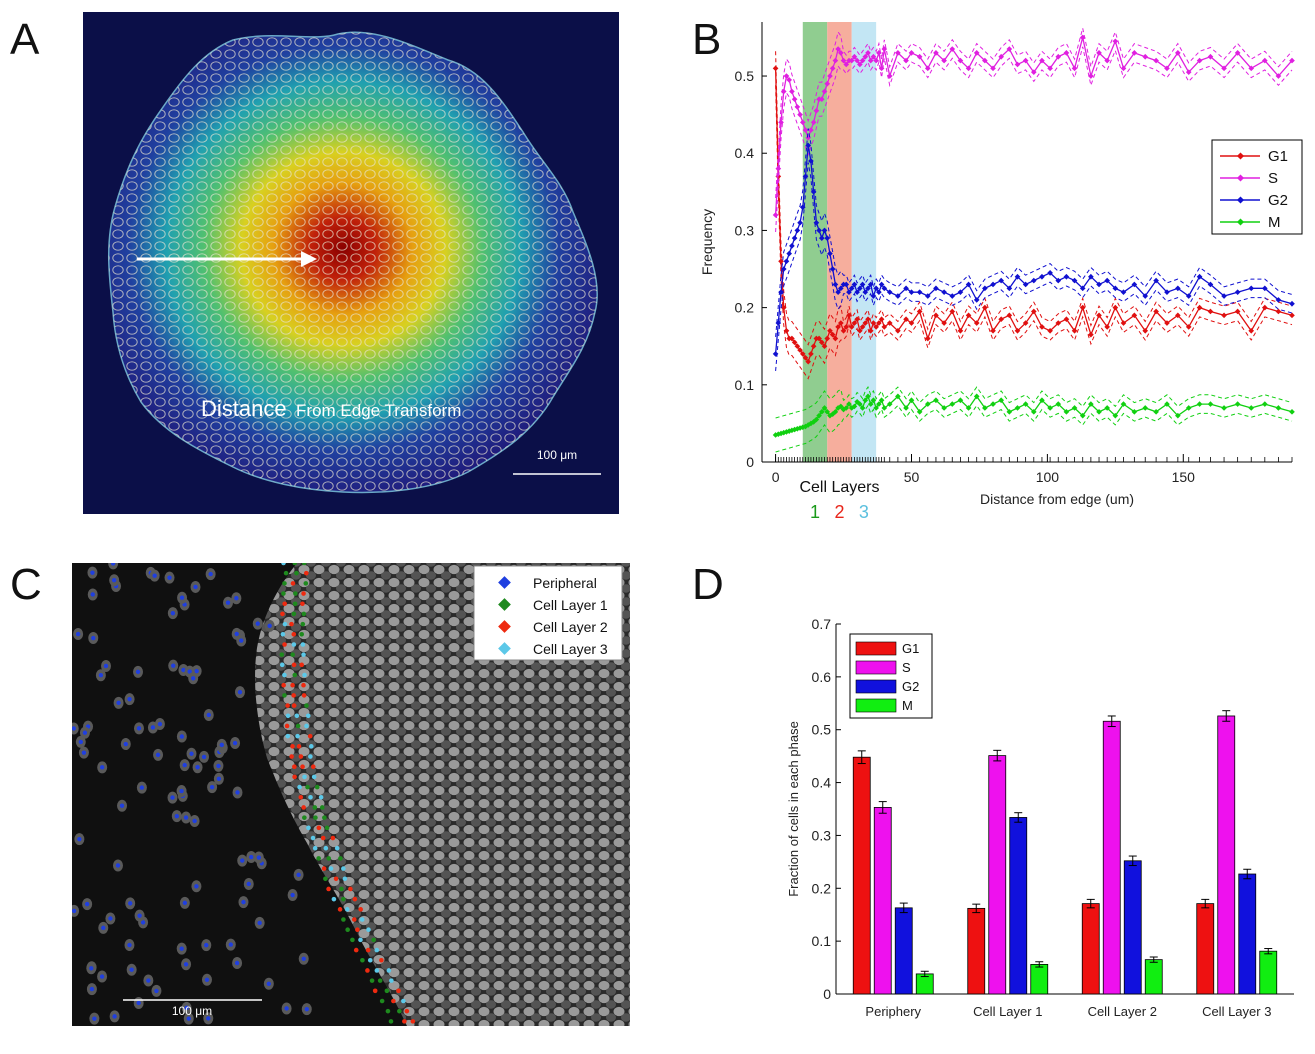  I want to click on cell-layers-label: Cell Layers, so click(839, 487).